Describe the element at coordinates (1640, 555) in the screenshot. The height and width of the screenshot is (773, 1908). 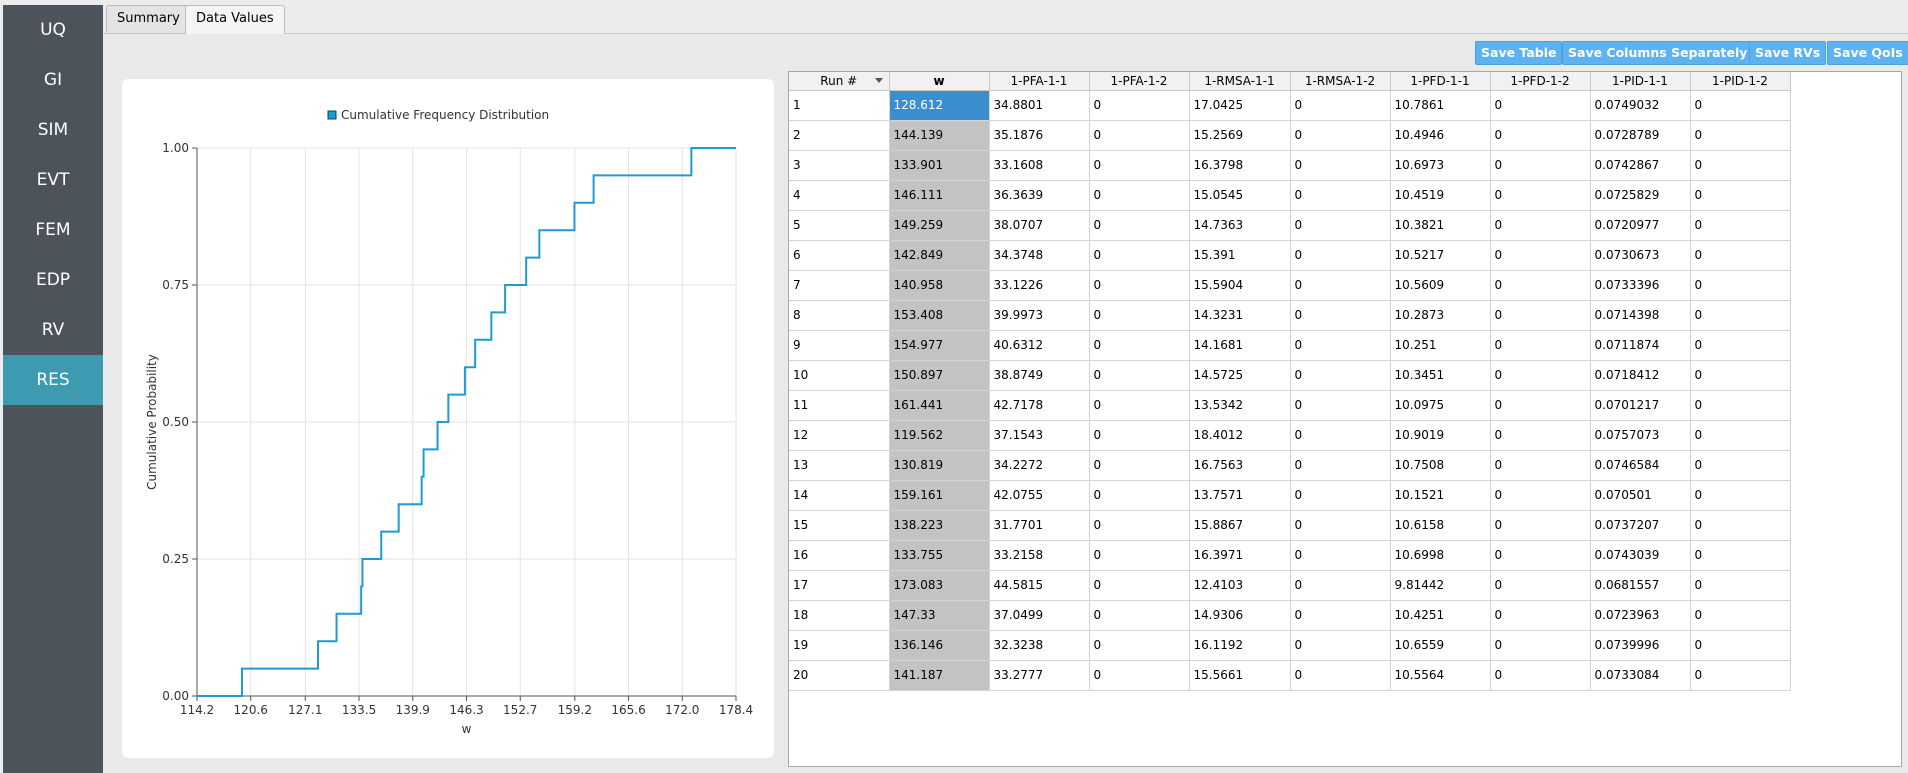
I see `table-cell: 0.0743039` at that location.